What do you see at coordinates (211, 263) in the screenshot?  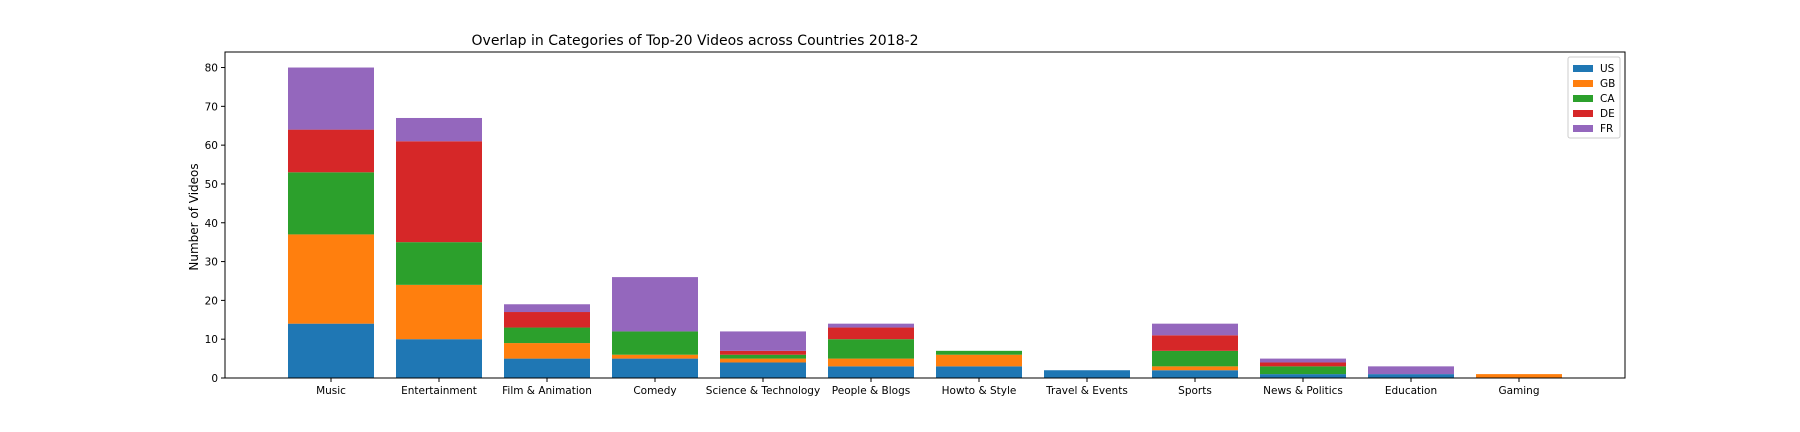 I see `y-tick-label: 30` at bounding box center [211, 263].